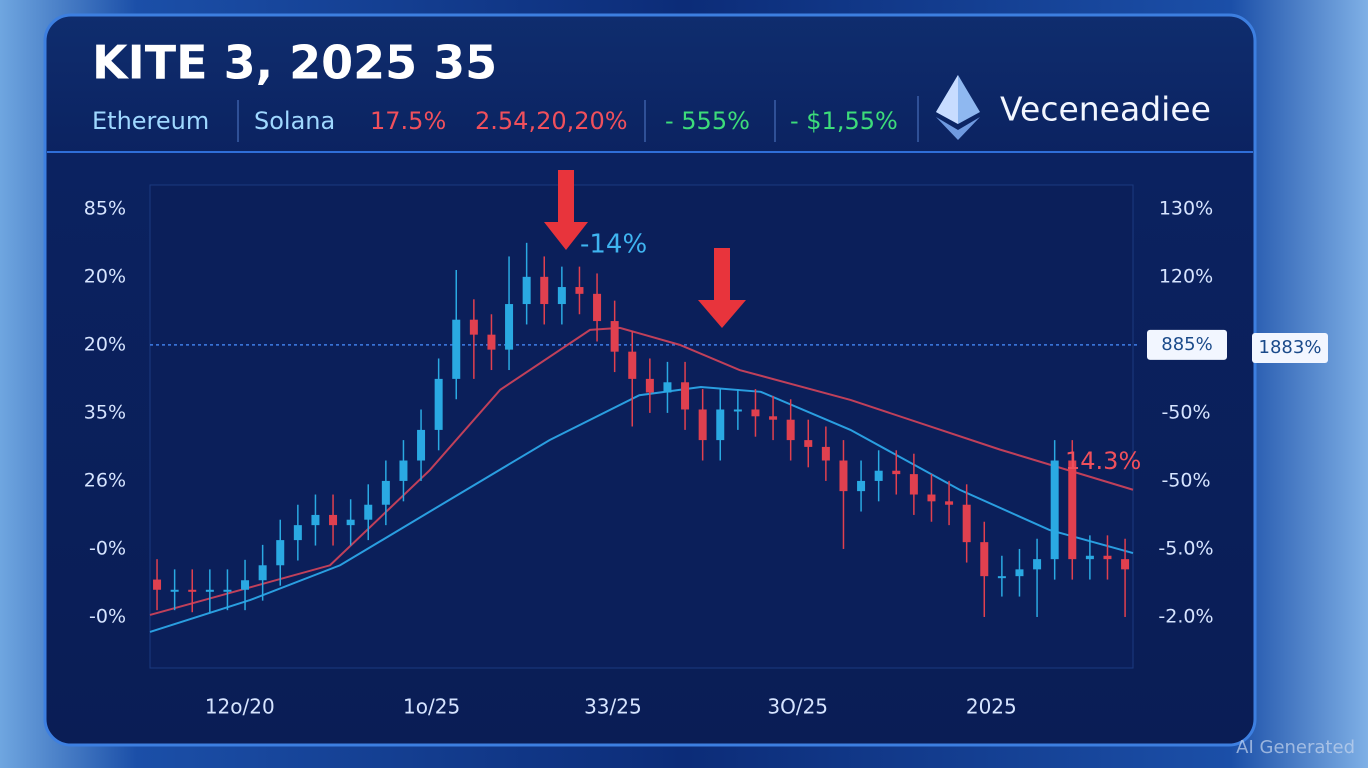 This screenshot has width=1368, height=768. I want to click on y2-tick-label: -50%, so click(1185, 412).